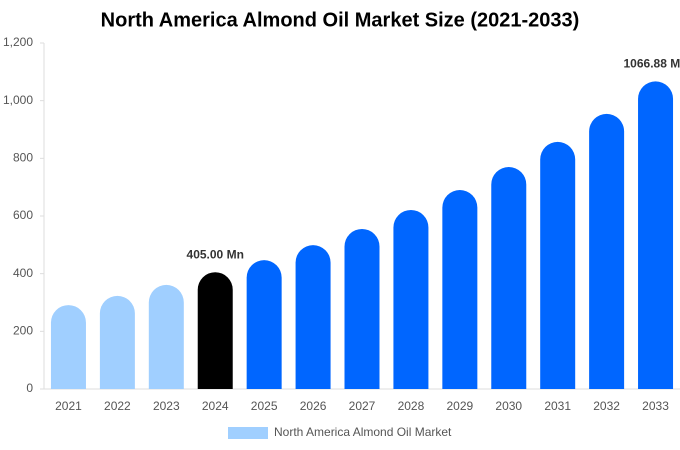 This screenshot has width=680, height=450. Describe the element at coordinates (459, 406) in the screenshot. I see `x-tick-label: 2029` at that location.